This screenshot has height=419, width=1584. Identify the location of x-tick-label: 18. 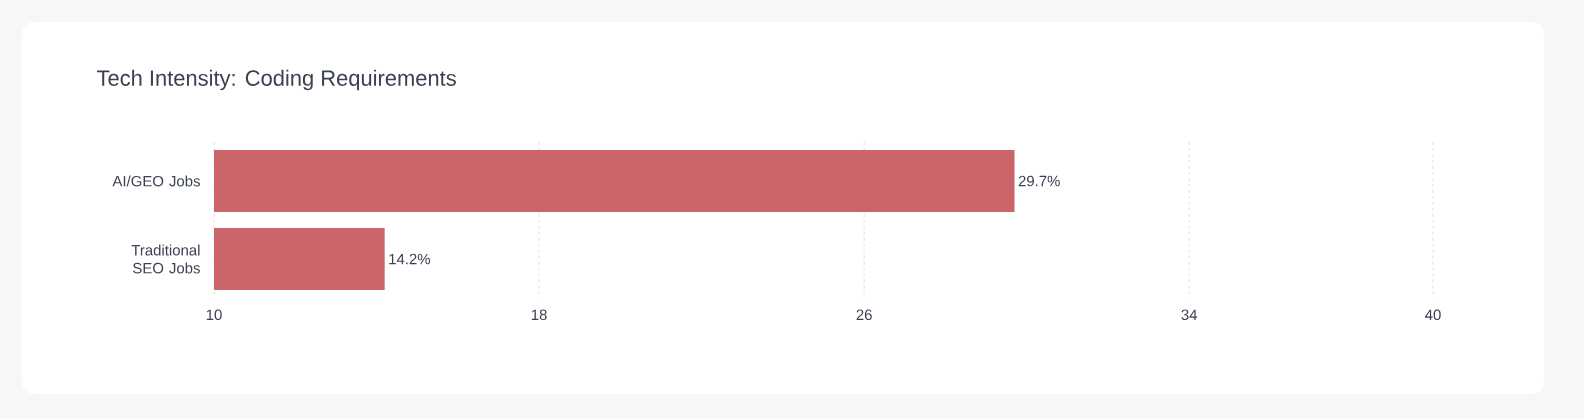
(539, 315).